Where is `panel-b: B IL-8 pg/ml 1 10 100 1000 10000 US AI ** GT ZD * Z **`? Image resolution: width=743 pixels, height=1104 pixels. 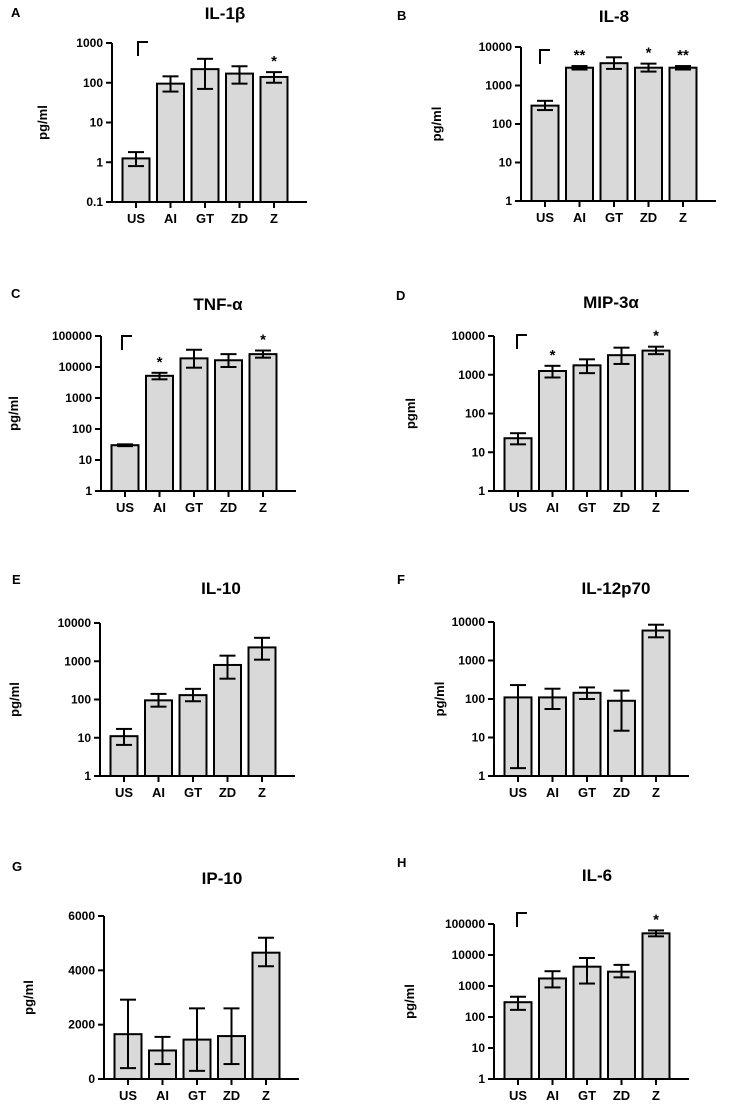
panel-b: B IL-8 pg/ml 1 10 100 1000 10000 US AI ** GT ZD * Z ** is located at coordinates (556, 116).